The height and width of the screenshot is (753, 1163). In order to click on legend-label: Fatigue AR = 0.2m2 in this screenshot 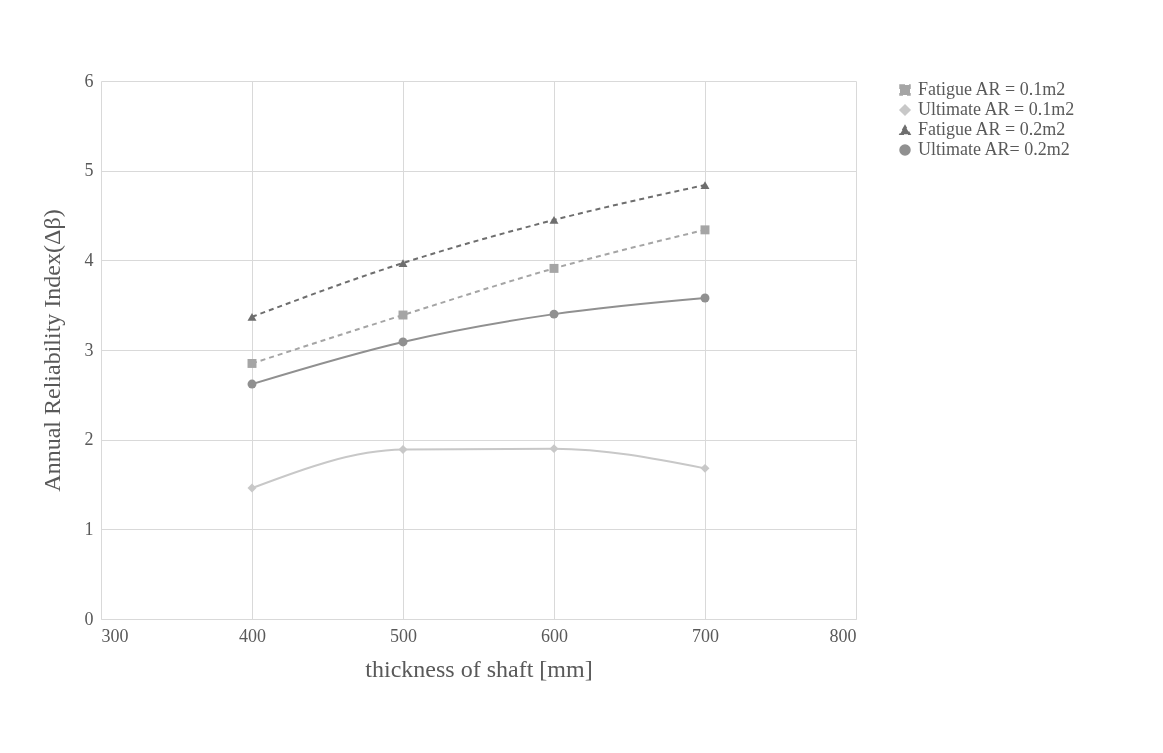, I will do `click(992, 129)`.